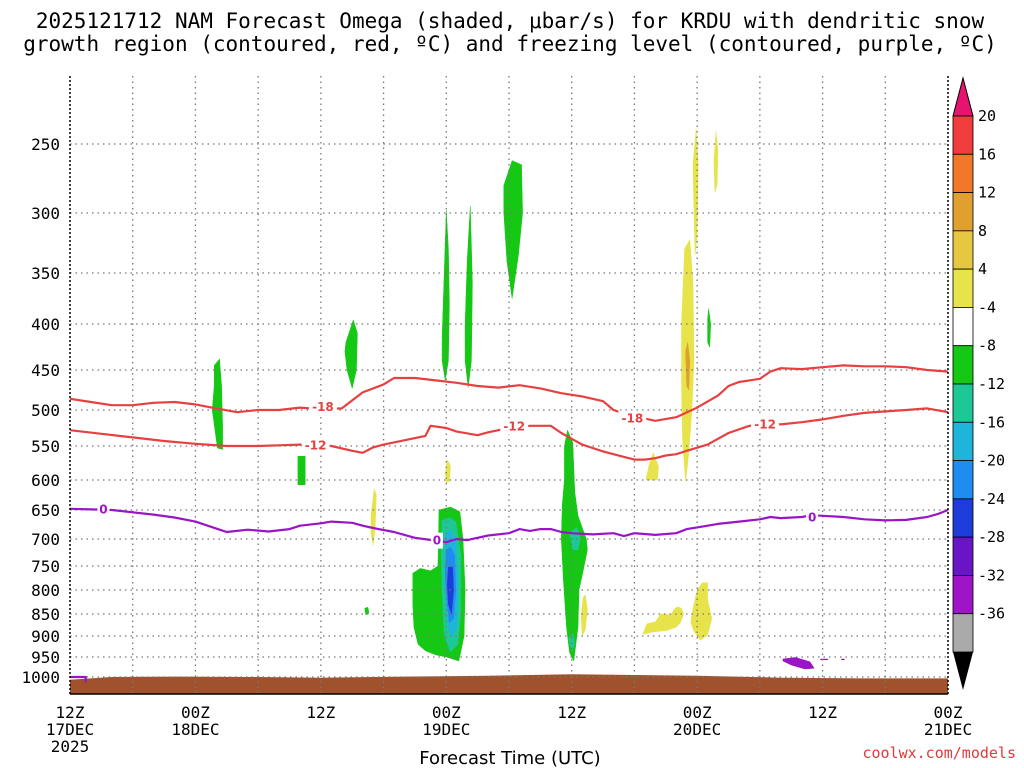  I want to click on y-tick-750: 750, so click(45, 566).